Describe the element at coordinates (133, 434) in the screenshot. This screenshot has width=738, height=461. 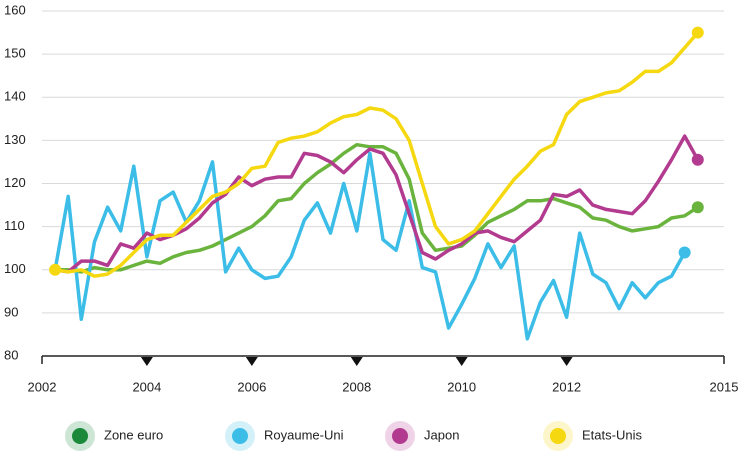
I see `legend-label: Zone euro` at that location.